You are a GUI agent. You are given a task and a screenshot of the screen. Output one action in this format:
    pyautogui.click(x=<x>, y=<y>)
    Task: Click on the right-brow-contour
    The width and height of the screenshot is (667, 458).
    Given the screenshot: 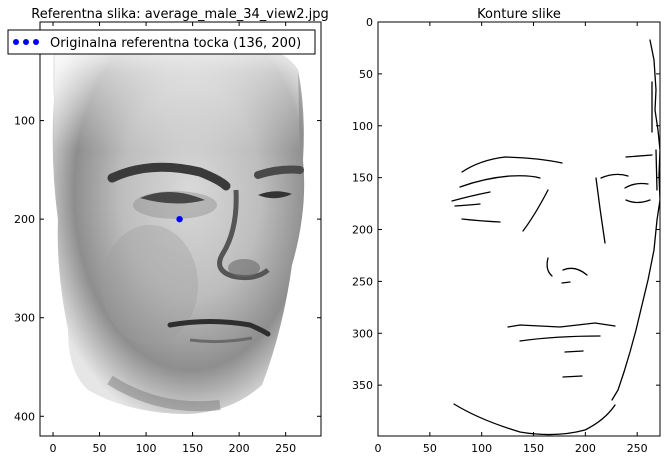 What is the action you would take?
    pyautogui.click(x=639, y=156)
    